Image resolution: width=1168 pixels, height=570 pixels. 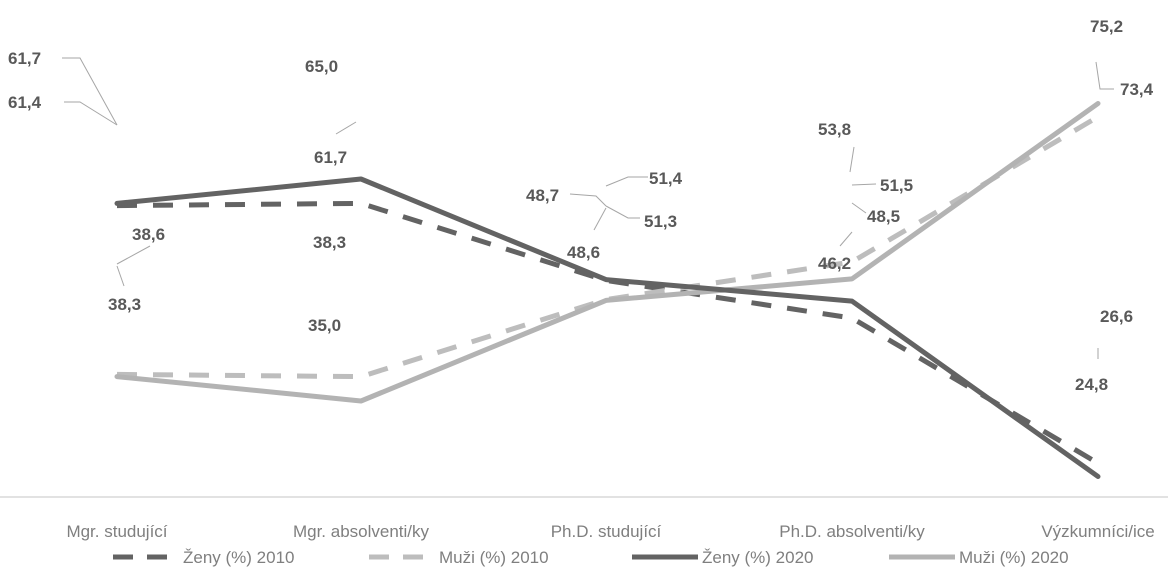 What do you see at coordinates (1097, 531) in the screenshot?
I see `x-tick-label: Výzkumníci/ice` at bounding box center [1097, 531].